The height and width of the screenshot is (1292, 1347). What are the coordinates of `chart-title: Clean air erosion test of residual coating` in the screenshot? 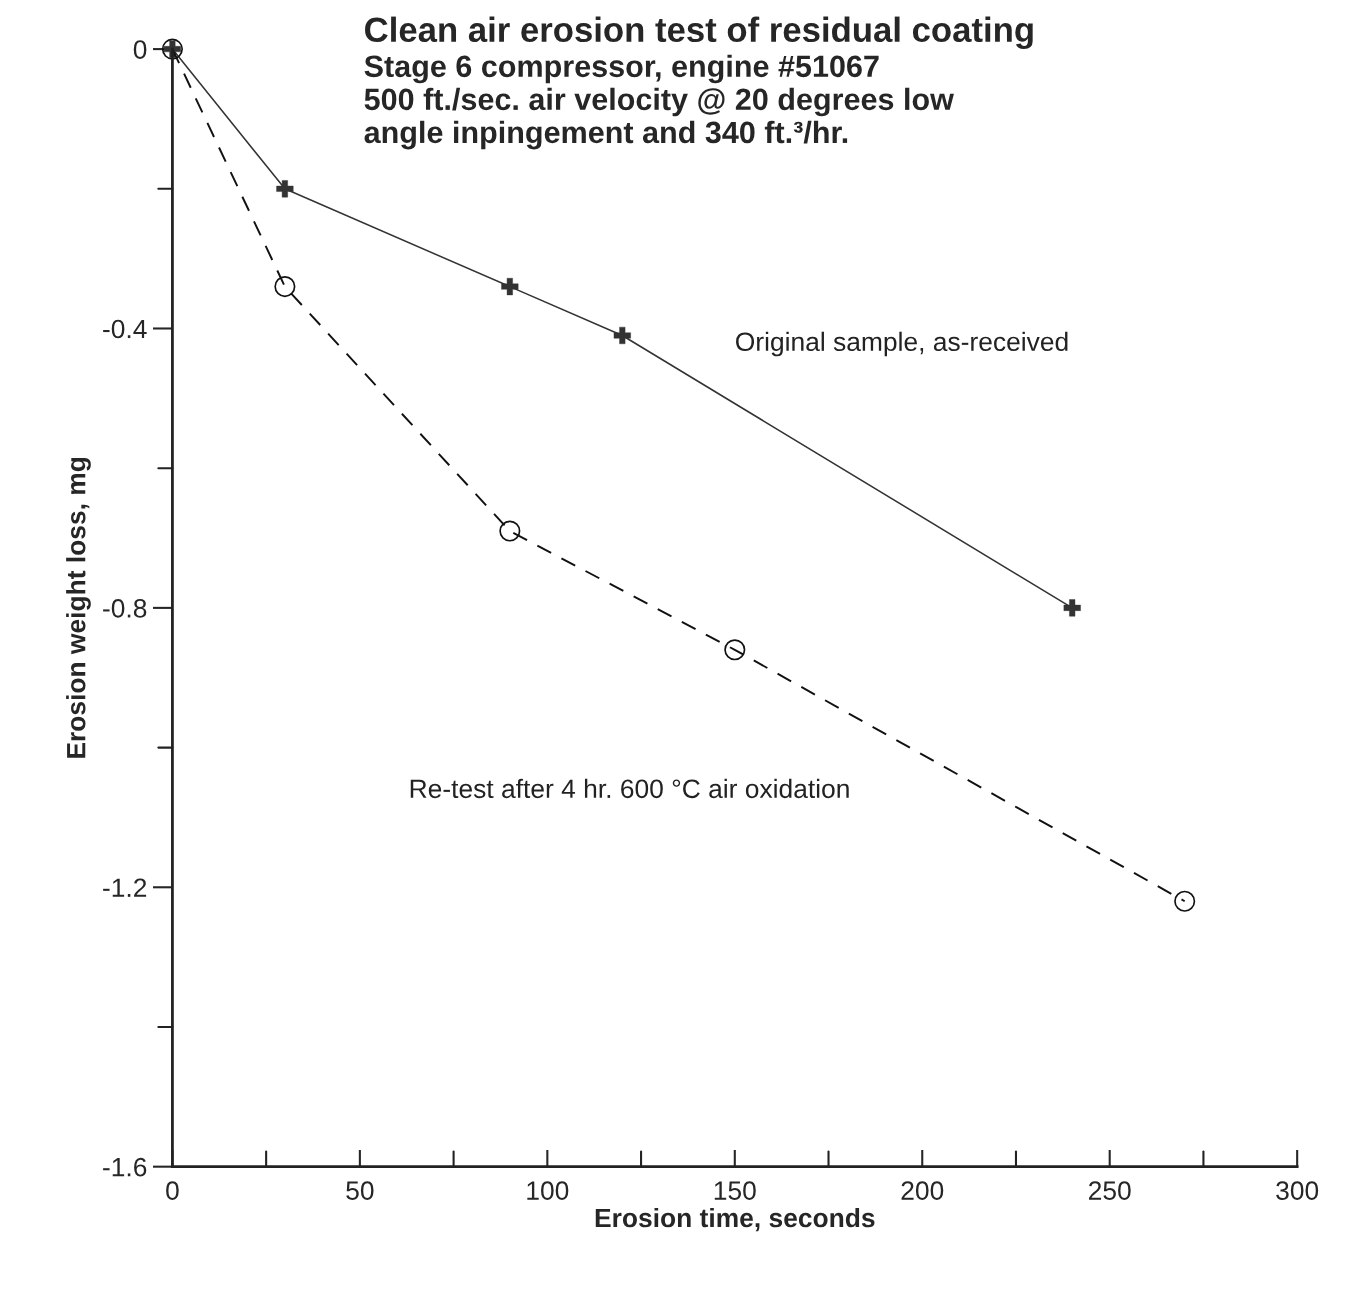 It's located at (699, 33).